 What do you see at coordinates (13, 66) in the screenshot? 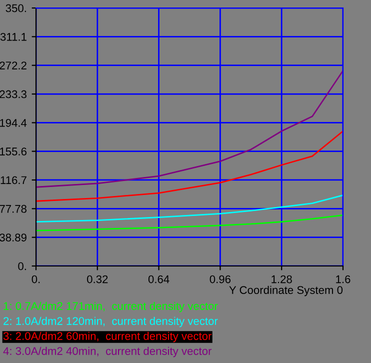
I see `y-tick-label: 272.2` at bounding box center [13, 66].